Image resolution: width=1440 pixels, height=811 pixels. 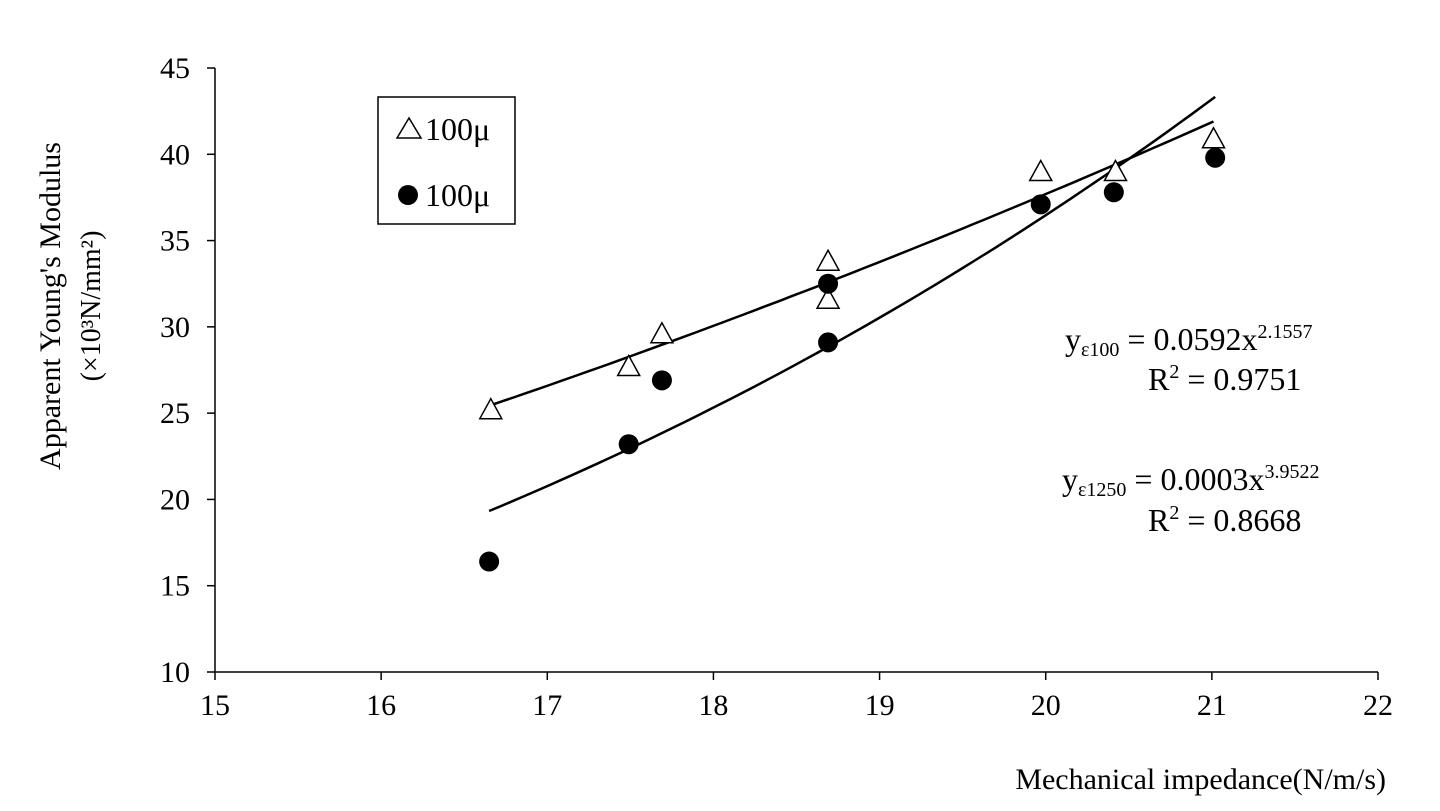 I want to click on y-tick-label: 20, so click(x=175, y=499).